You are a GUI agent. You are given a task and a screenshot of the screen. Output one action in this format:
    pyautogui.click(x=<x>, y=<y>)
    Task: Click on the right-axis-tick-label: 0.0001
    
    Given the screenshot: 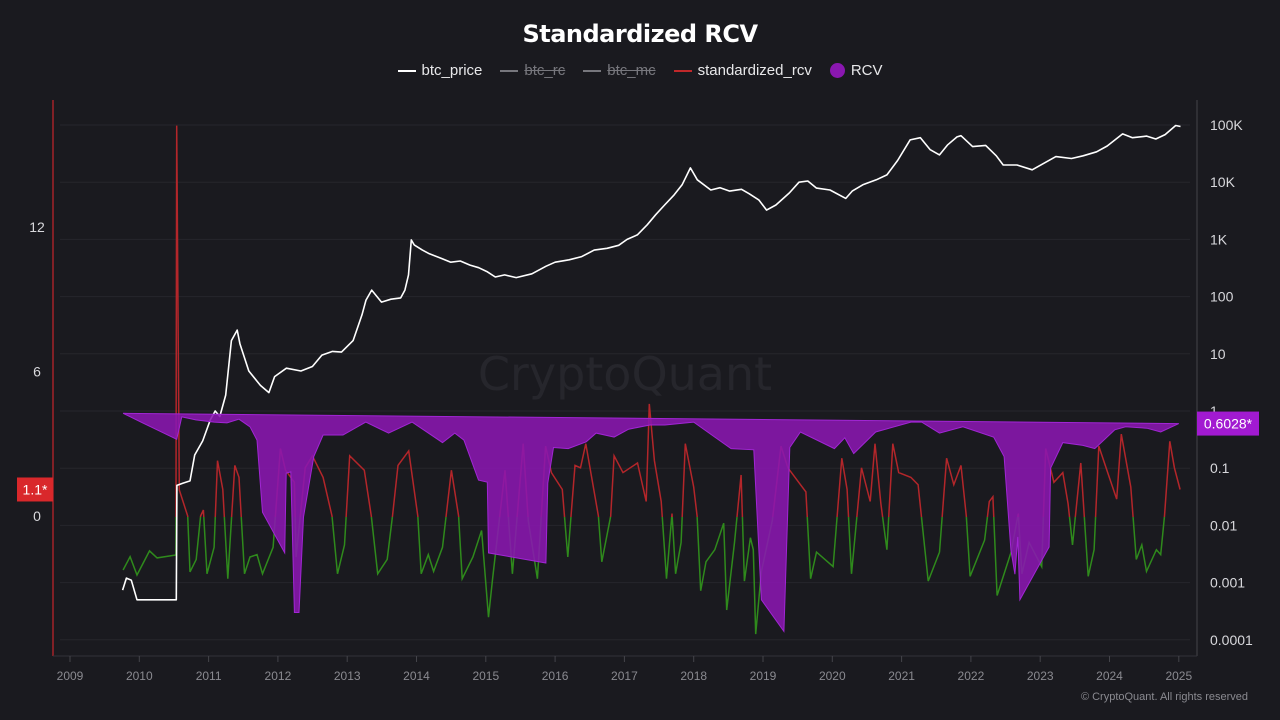 What is the action you would take?
    pyautogui.click(x=1231, y=640)
    